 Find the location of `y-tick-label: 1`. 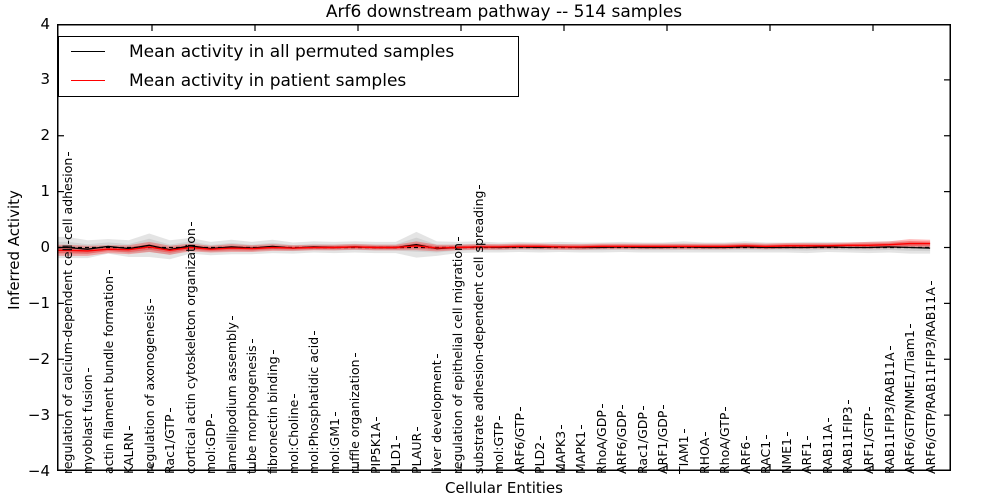

y-tick-label: 1 is located at coordinates (45, 191).